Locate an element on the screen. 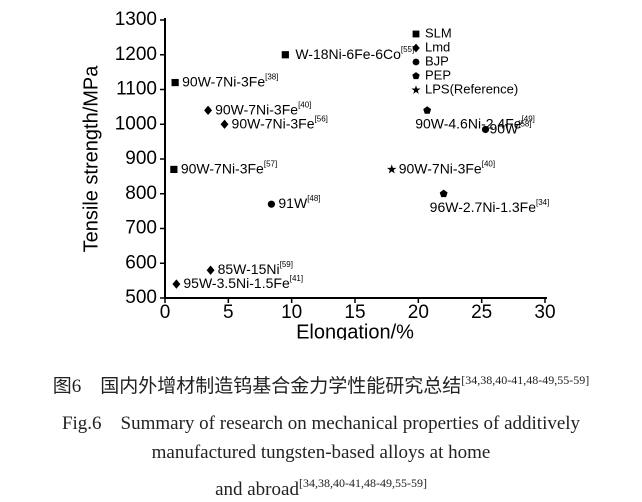 The width and height of the screenshot is (642, 502). point-label: 85W-15Ni[59] is located at coordinates (255, 268).